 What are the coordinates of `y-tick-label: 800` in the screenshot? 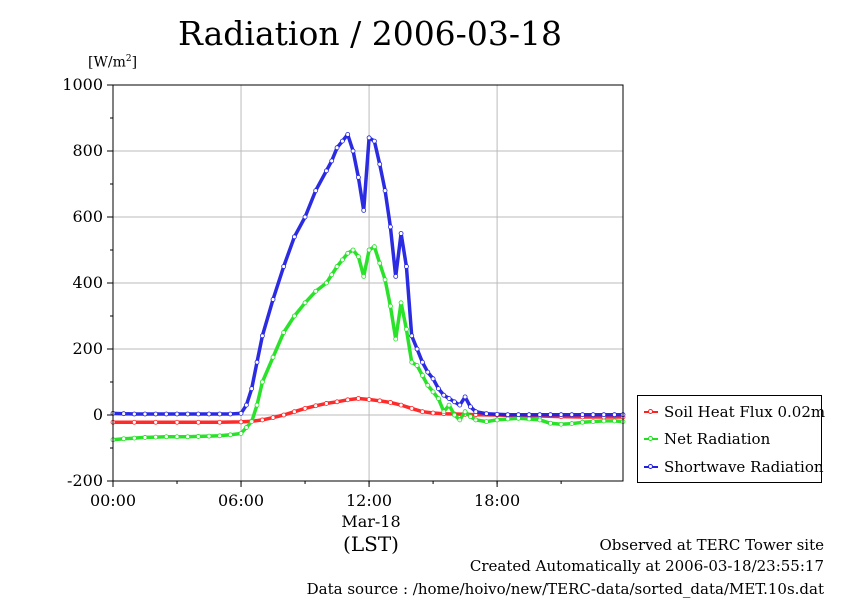 It's located at (87, 150).